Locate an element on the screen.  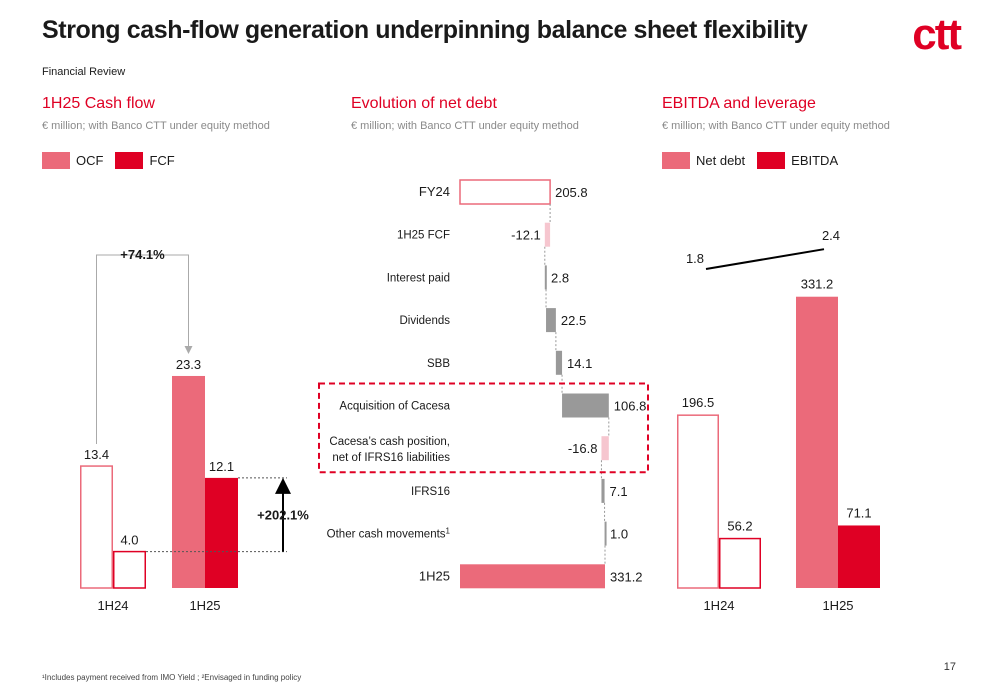
legend-ocf-swatch is located at coordinates (56, 160).